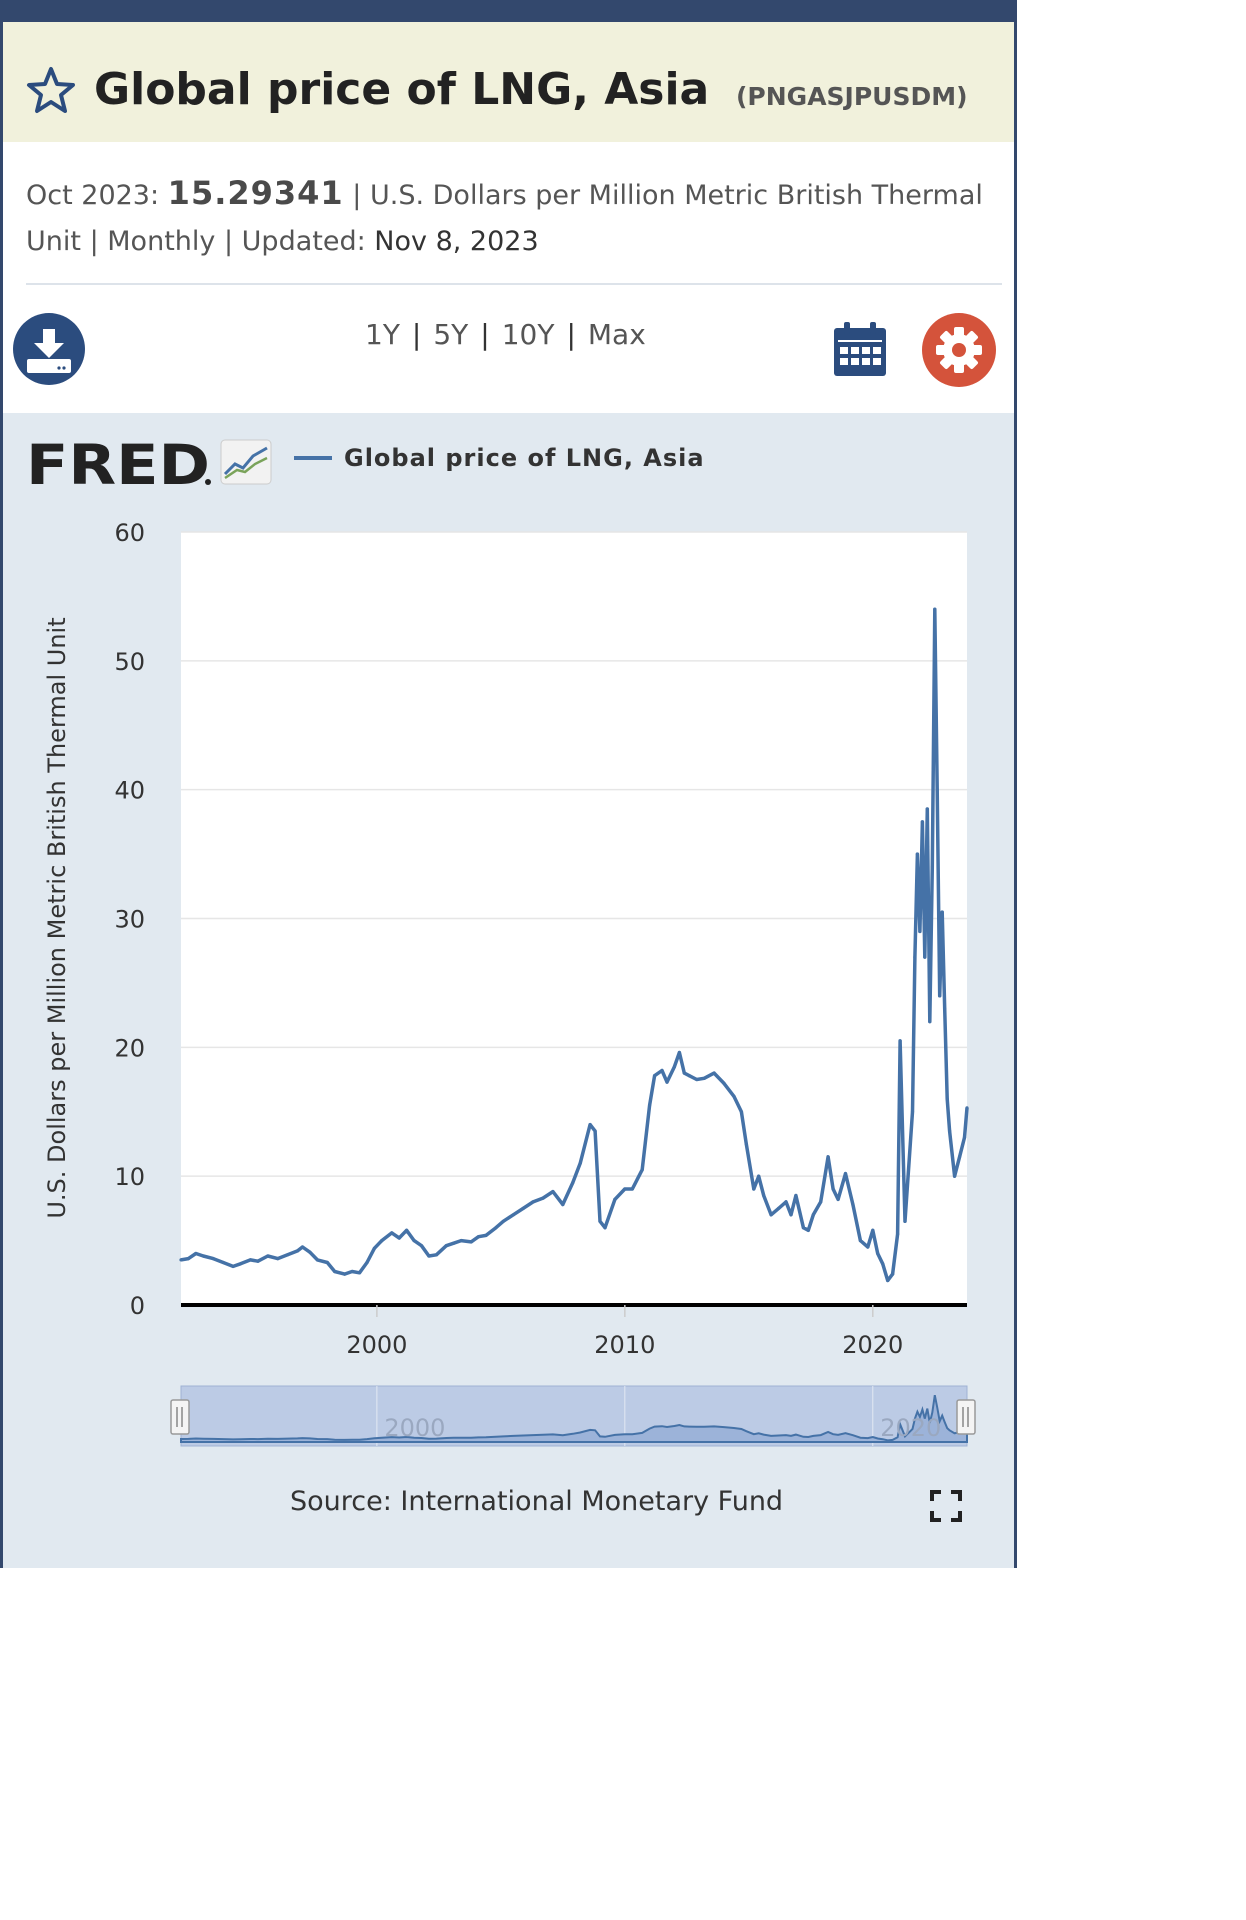 This screenshot has height=1920, width=1246. What do you see at coordinates (382, 334) in the screenshot?
I see `range-1y: 1Y` at bounding box center [382, 334].